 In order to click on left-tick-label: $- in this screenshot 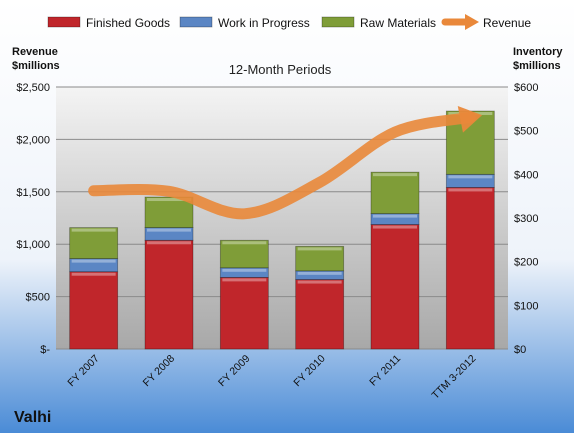, I will do `click(45, 350)`.